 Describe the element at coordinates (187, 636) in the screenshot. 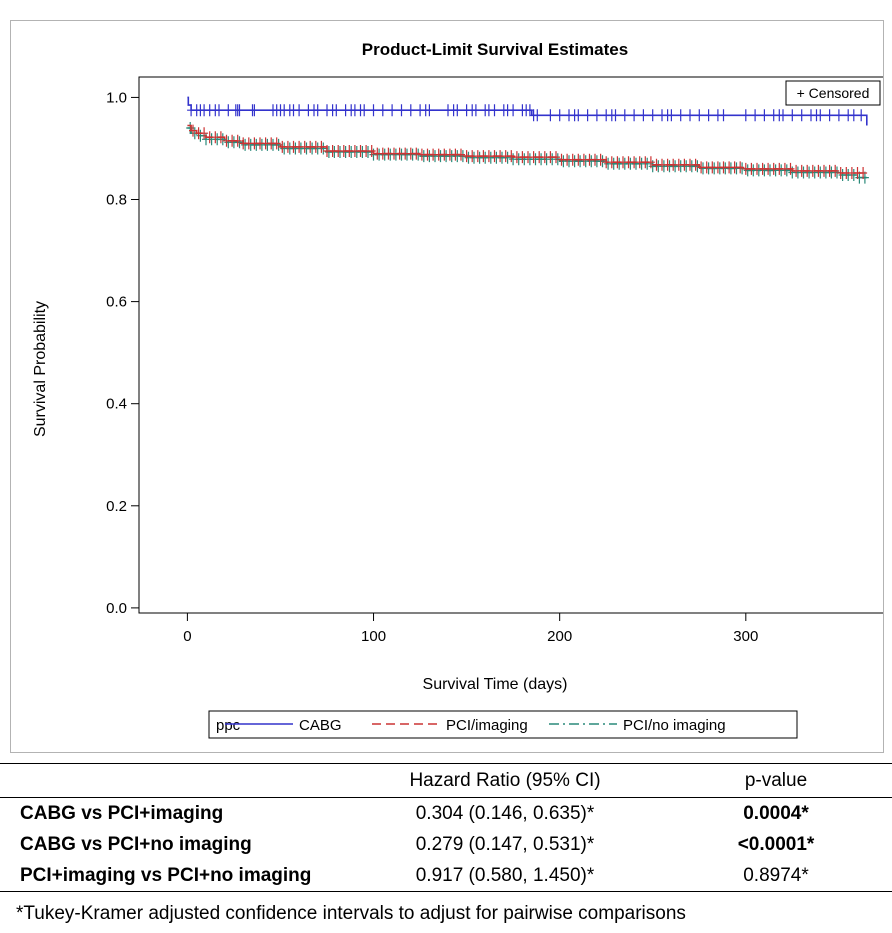

I see `x-tick-label: 0` at that location.